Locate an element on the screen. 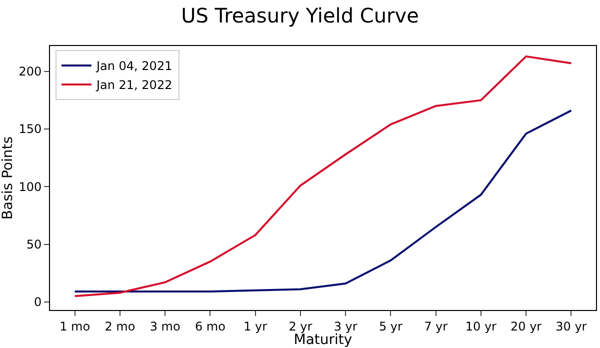 The height and width of the screenshot is (348, 600). x-tick-label: 2 yr is located at coordinates (300, 326).